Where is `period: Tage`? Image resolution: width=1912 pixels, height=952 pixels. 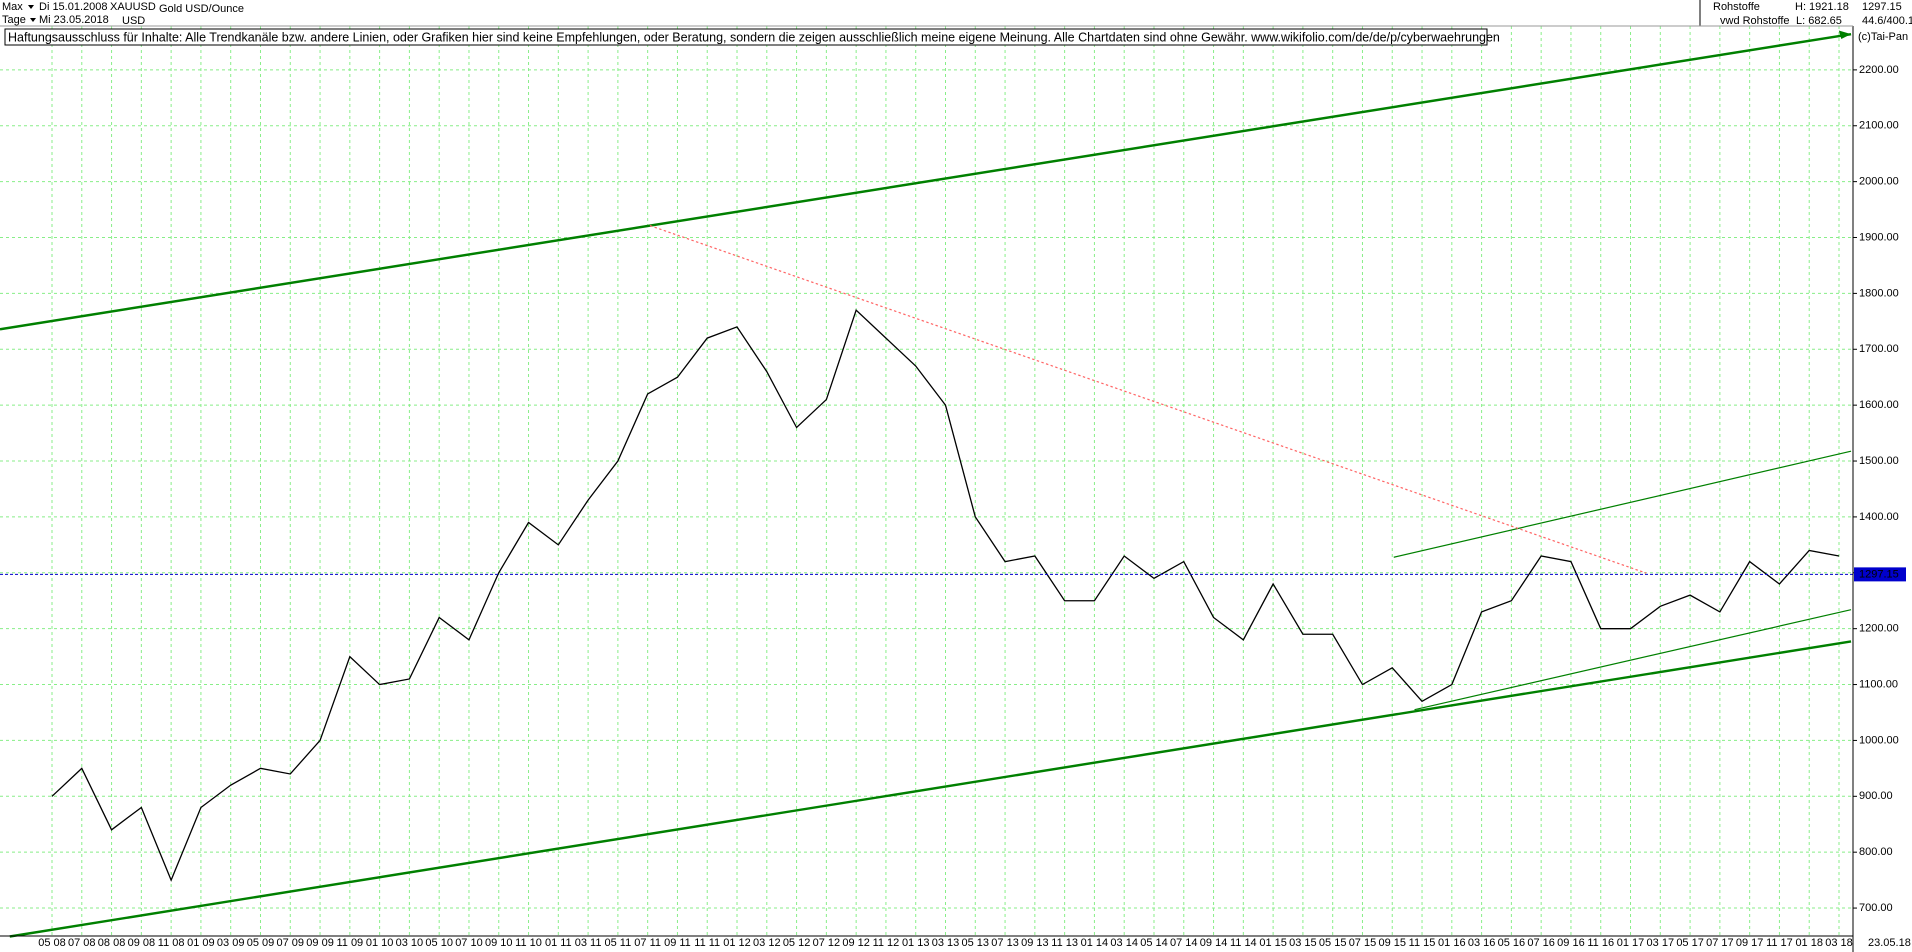 period: Tage is located at coordinates (14, 20).